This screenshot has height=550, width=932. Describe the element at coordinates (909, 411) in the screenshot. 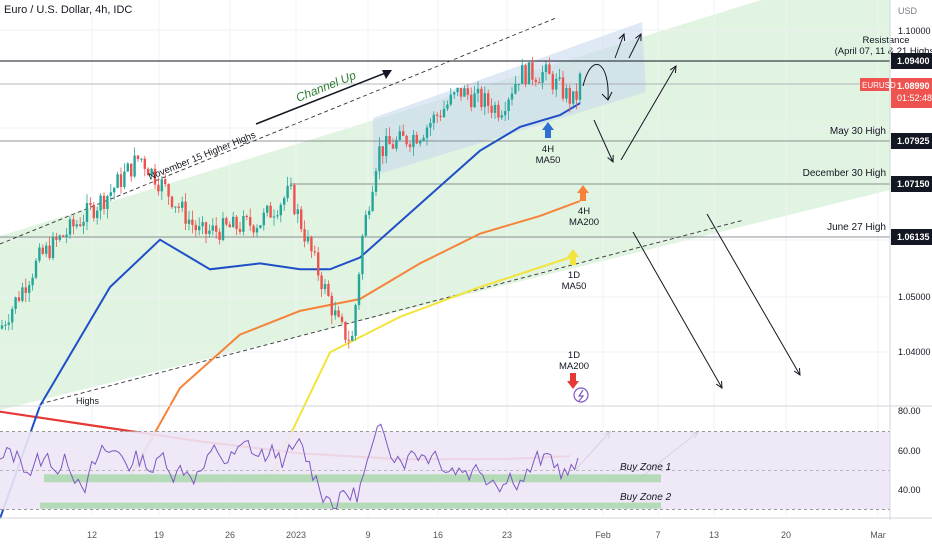

I see `rsi-tick-80: 80.00` at that location.